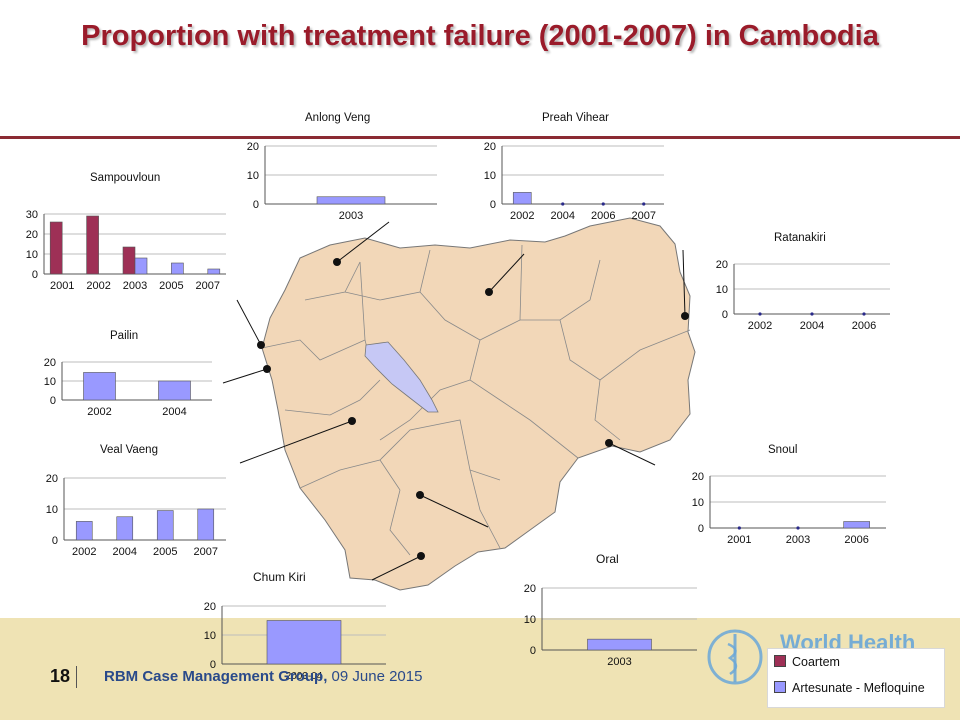  I want to click on chart-title: Ratanakiri, so click(800, 238).